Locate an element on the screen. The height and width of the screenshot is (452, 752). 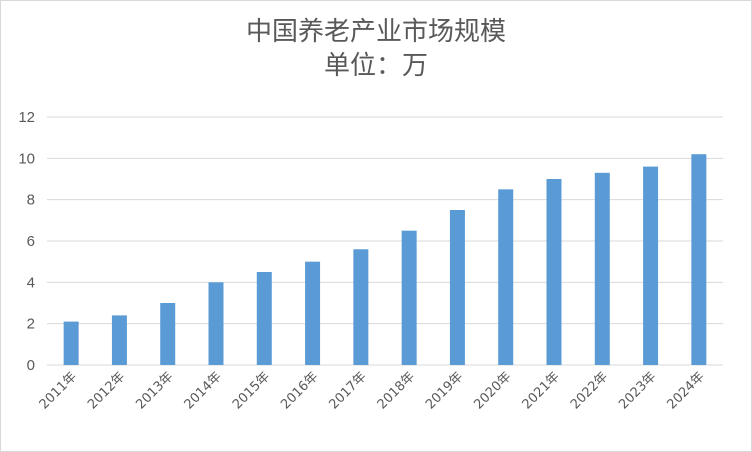
bar-2019年 is located at coordinates (457, 287).